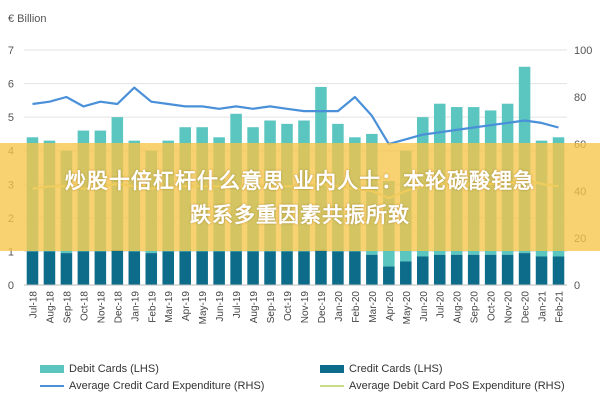 This screenshot has width=600, height=405. I want to click on right-tick-label: 100, so click(583, 51).